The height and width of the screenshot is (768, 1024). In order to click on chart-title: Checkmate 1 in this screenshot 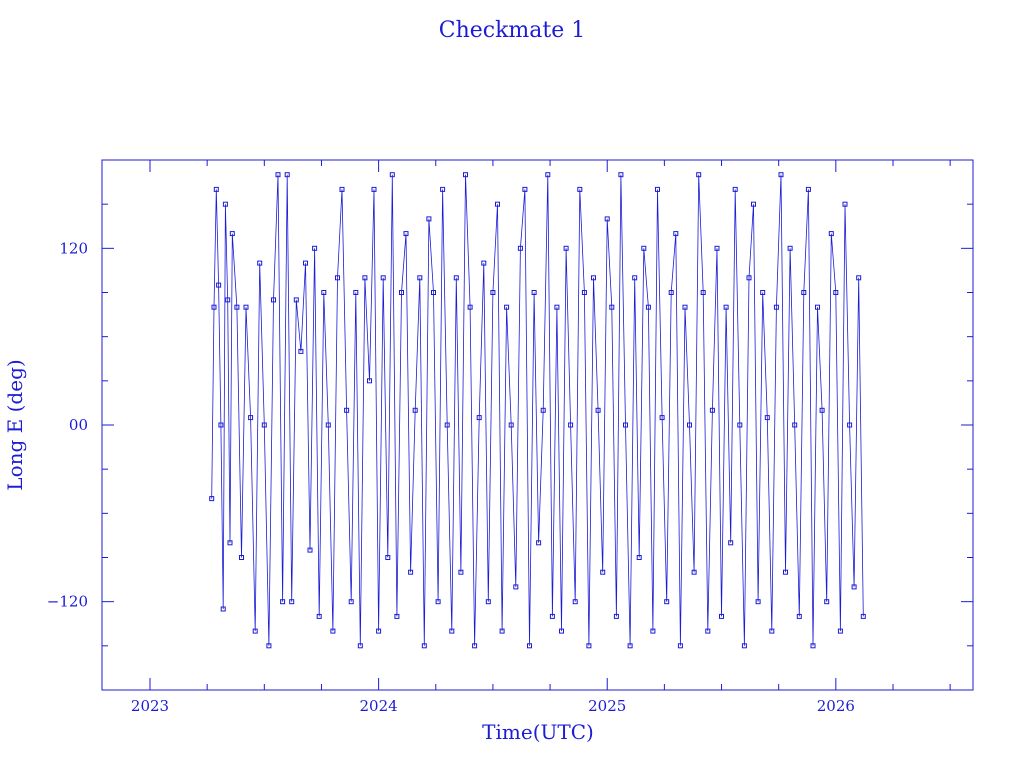, I will do `click(512, 30)`.